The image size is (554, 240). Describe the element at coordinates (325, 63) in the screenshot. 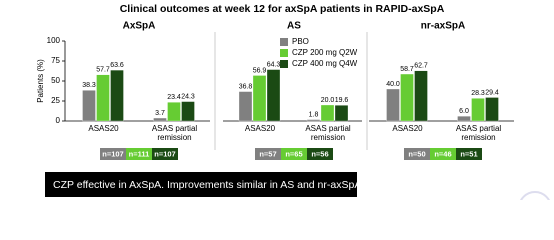

I see `legend-label: CZP 400 mg Q4W` at that location.